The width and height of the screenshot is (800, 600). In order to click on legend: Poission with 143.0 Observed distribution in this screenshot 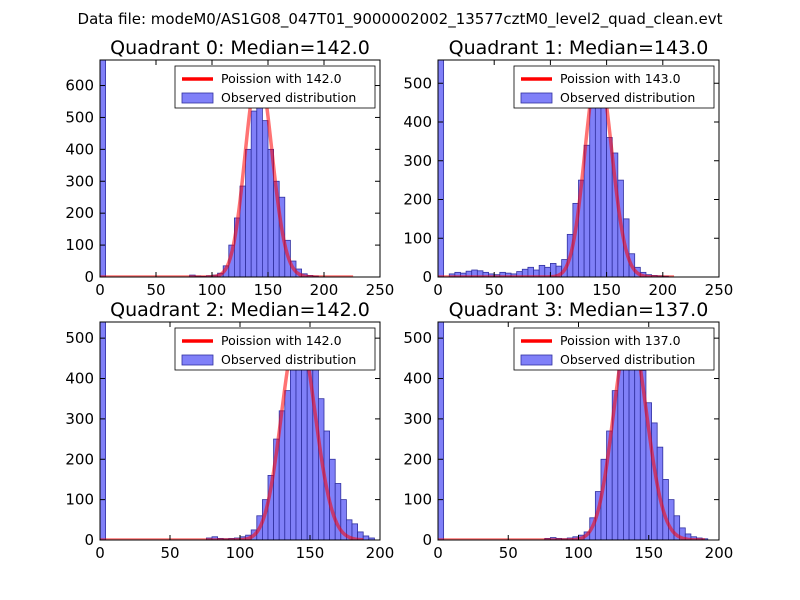, I will do `click(614, 87)`.